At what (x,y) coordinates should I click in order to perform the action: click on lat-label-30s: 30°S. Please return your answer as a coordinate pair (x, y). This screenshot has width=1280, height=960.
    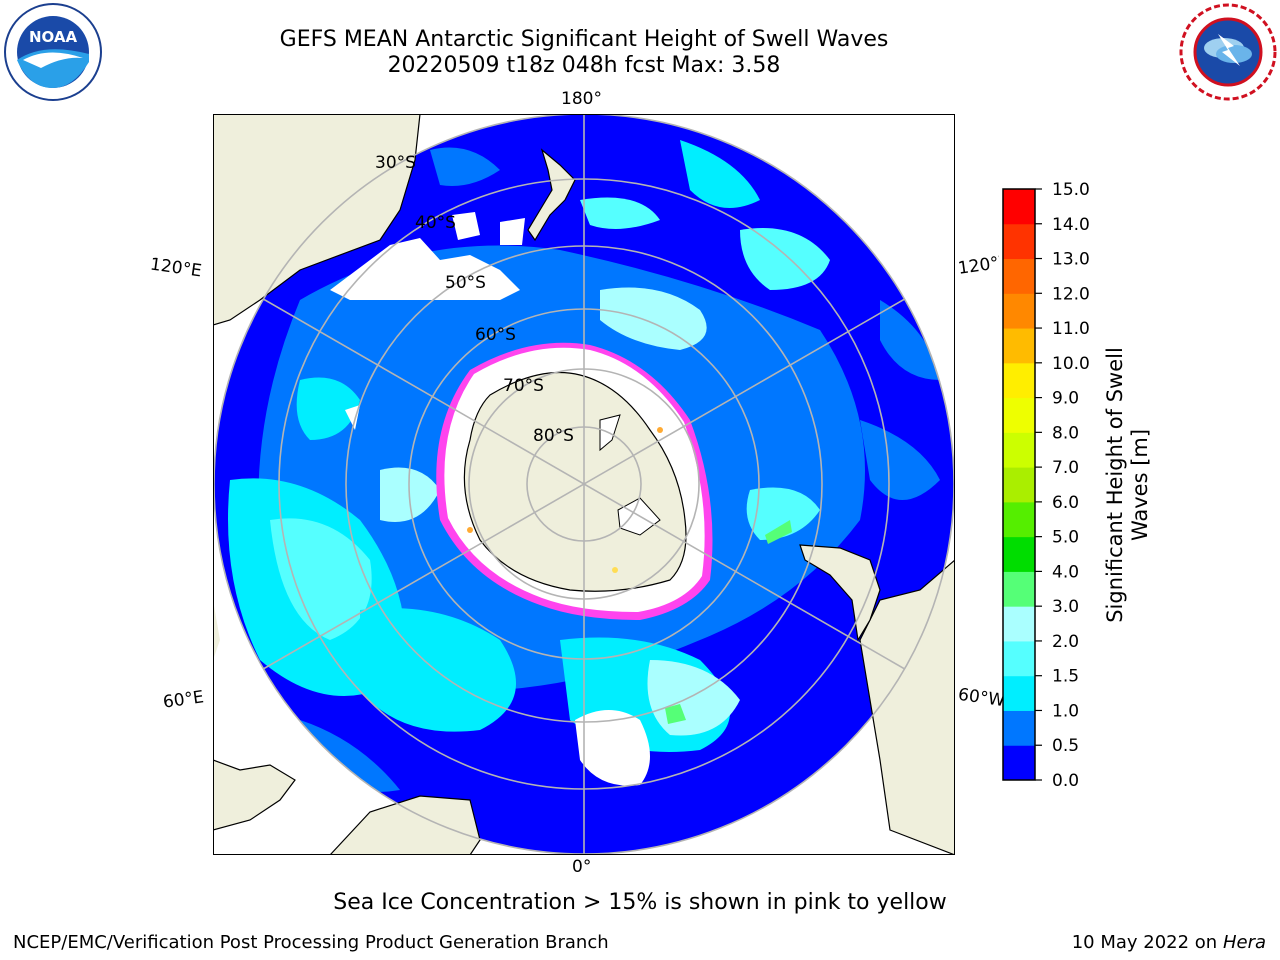
    Looking at the image, I should click on (395, 163).